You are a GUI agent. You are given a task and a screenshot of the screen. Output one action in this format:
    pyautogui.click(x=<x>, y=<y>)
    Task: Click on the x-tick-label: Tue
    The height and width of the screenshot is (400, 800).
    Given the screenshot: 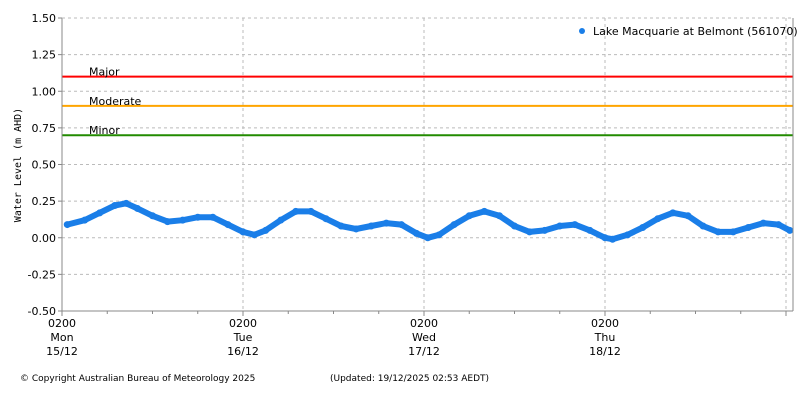 What is the action you would take?
    pyautogui.click(x=243, y=337)
    